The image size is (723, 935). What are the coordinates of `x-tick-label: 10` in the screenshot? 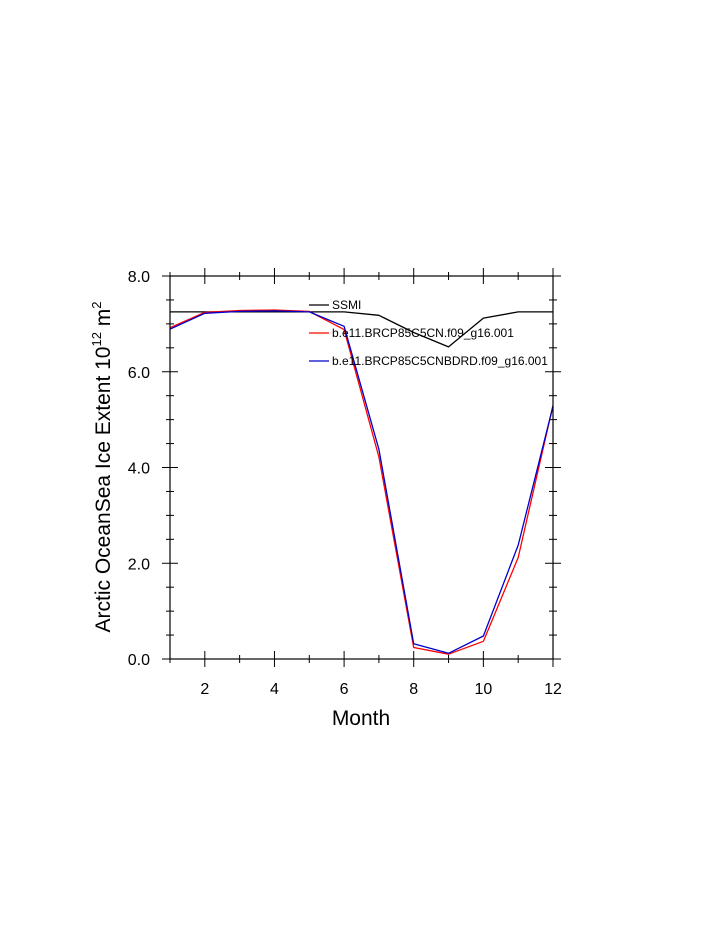 It's located at (483, 689).